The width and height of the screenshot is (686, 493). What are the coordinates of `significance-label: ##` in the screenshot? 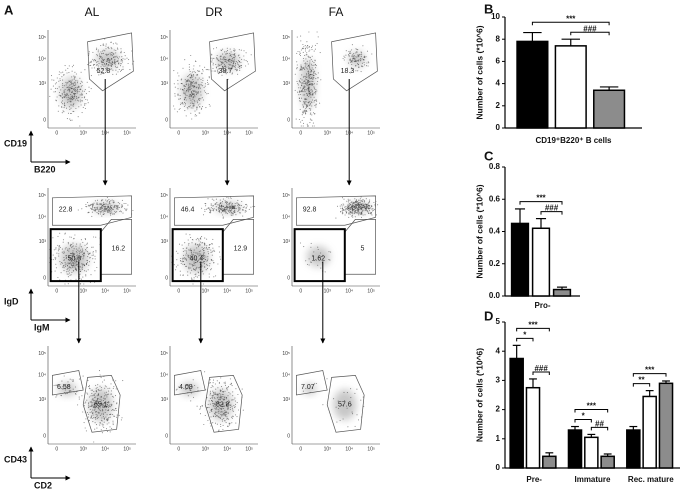 It's located at (599, 424).